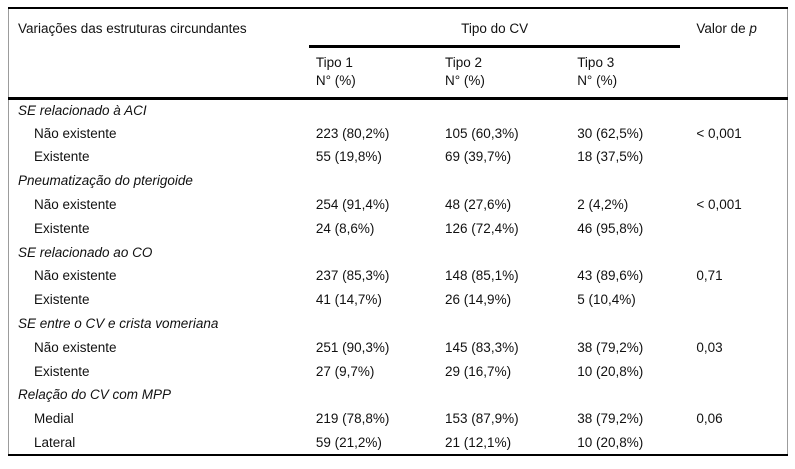 The height and width of the screenshot is (469, 795). I want to click on section-label: SE relacionado ao CO, so click(85, 252).